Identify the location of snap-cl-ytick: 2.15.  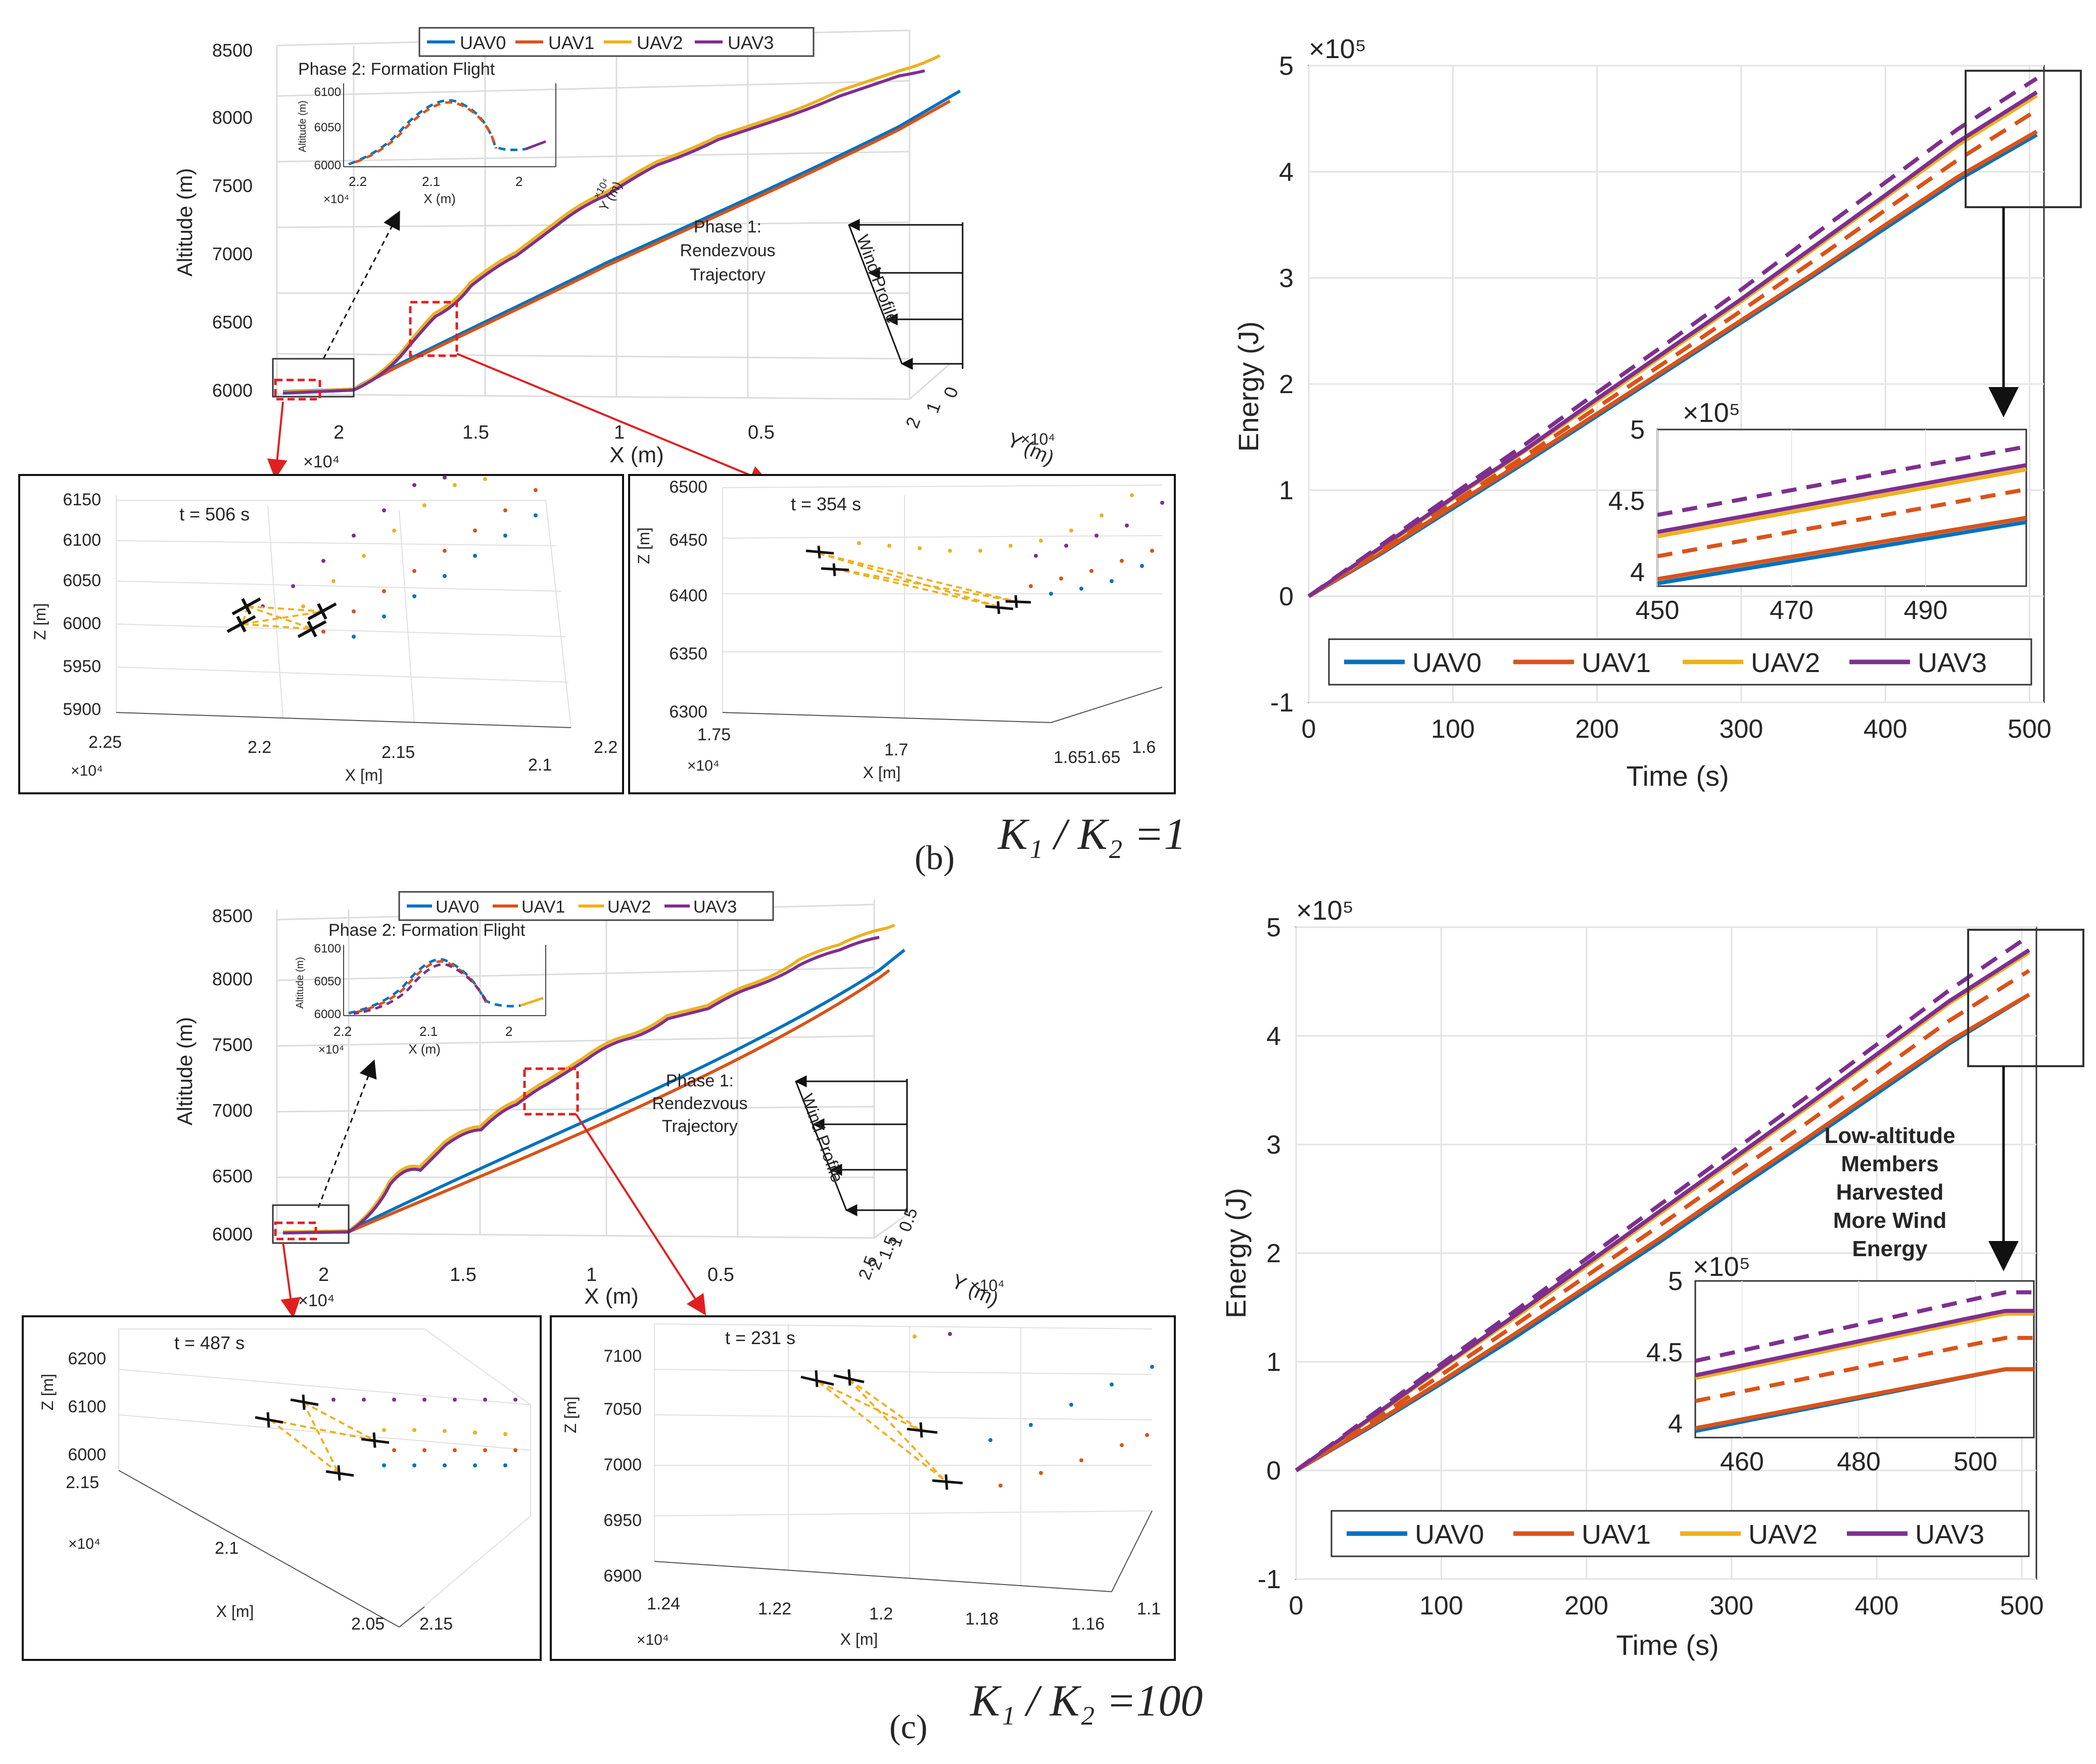
(436, 1624).